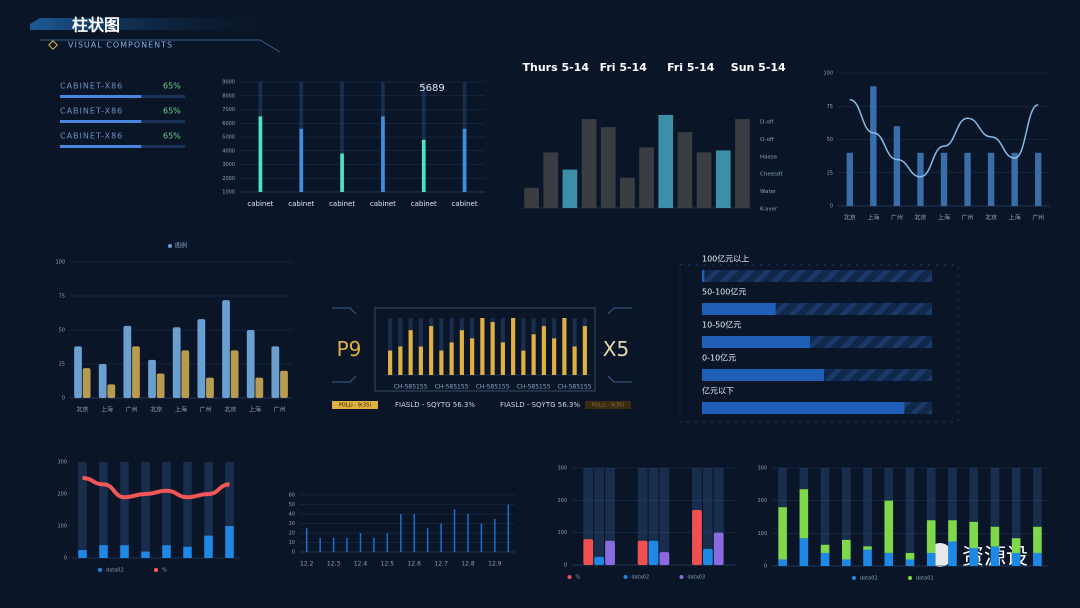 The image size is (1080, 608). What do you see at coordinates (62, 297) in the screenshot?
I see `y-tick-label: 75` at bounding box center [62, 297].